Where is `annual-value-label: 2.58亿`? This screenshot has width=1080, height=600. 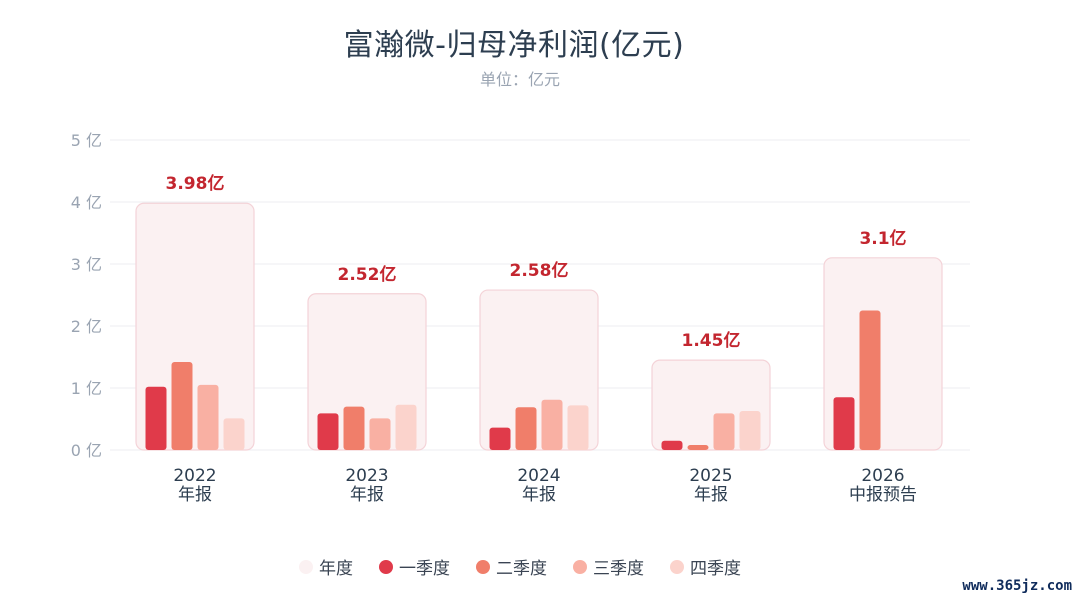
annual-value-label: 2.58亿 is located at coordinates (539, 270).